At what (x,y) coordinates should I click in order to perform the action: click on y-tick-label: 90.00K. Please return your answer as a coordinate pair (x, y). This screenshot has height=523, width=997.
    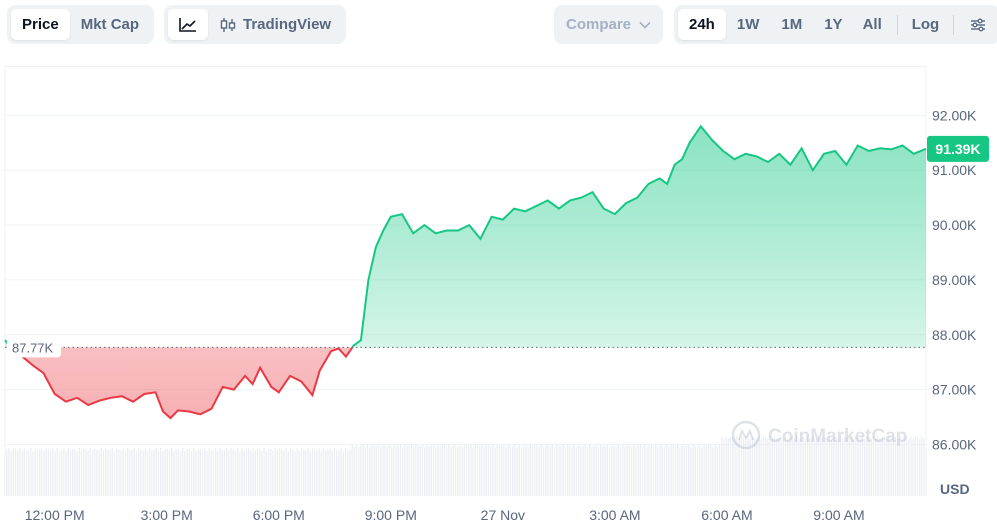
    Looking at the image, I should click on (954, 225).